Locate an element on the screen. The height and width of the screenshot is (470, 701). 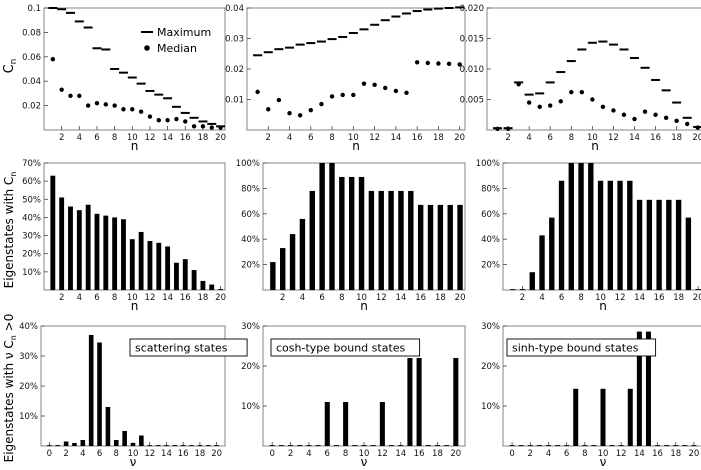
p2-xtick-label: 6 is located at coordinates (310, 138).